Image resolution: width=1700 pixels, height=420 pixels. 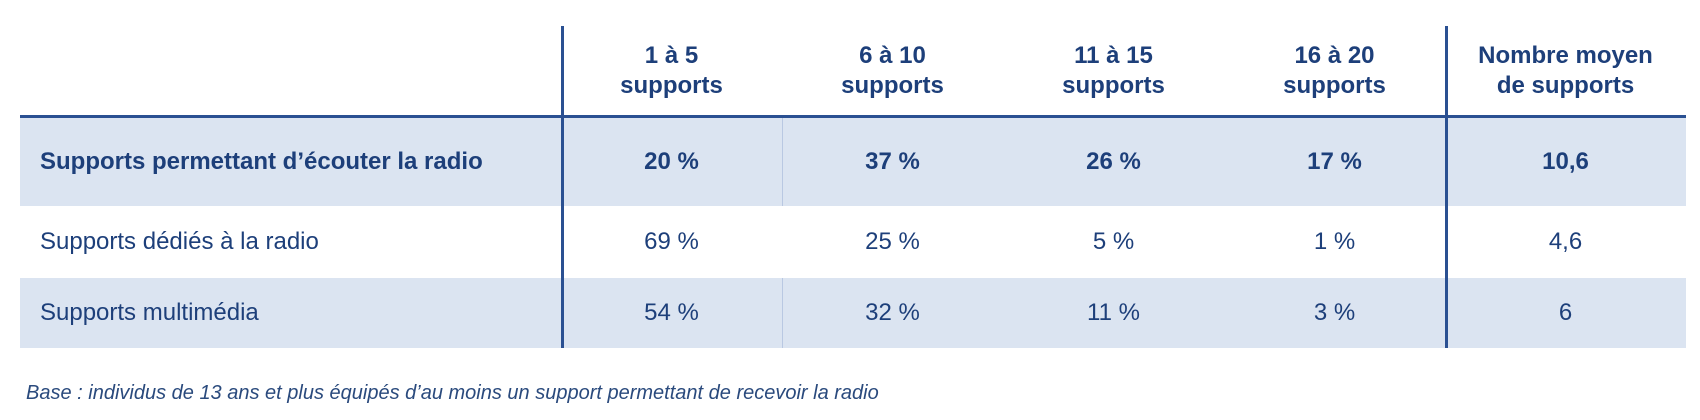 I want to click on header-cell: 11 à 15 supports, so click(x=1113, y=71).